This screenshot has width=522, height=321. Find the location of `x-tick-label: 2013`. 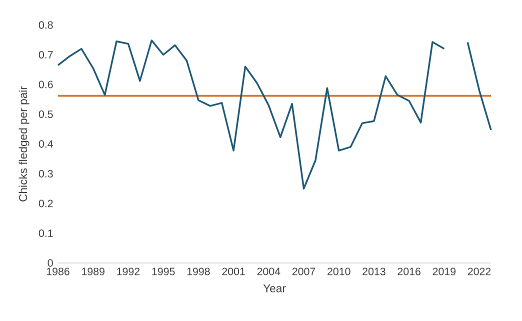

x-tick-label: 2013 is located at coordinates (374, 272).